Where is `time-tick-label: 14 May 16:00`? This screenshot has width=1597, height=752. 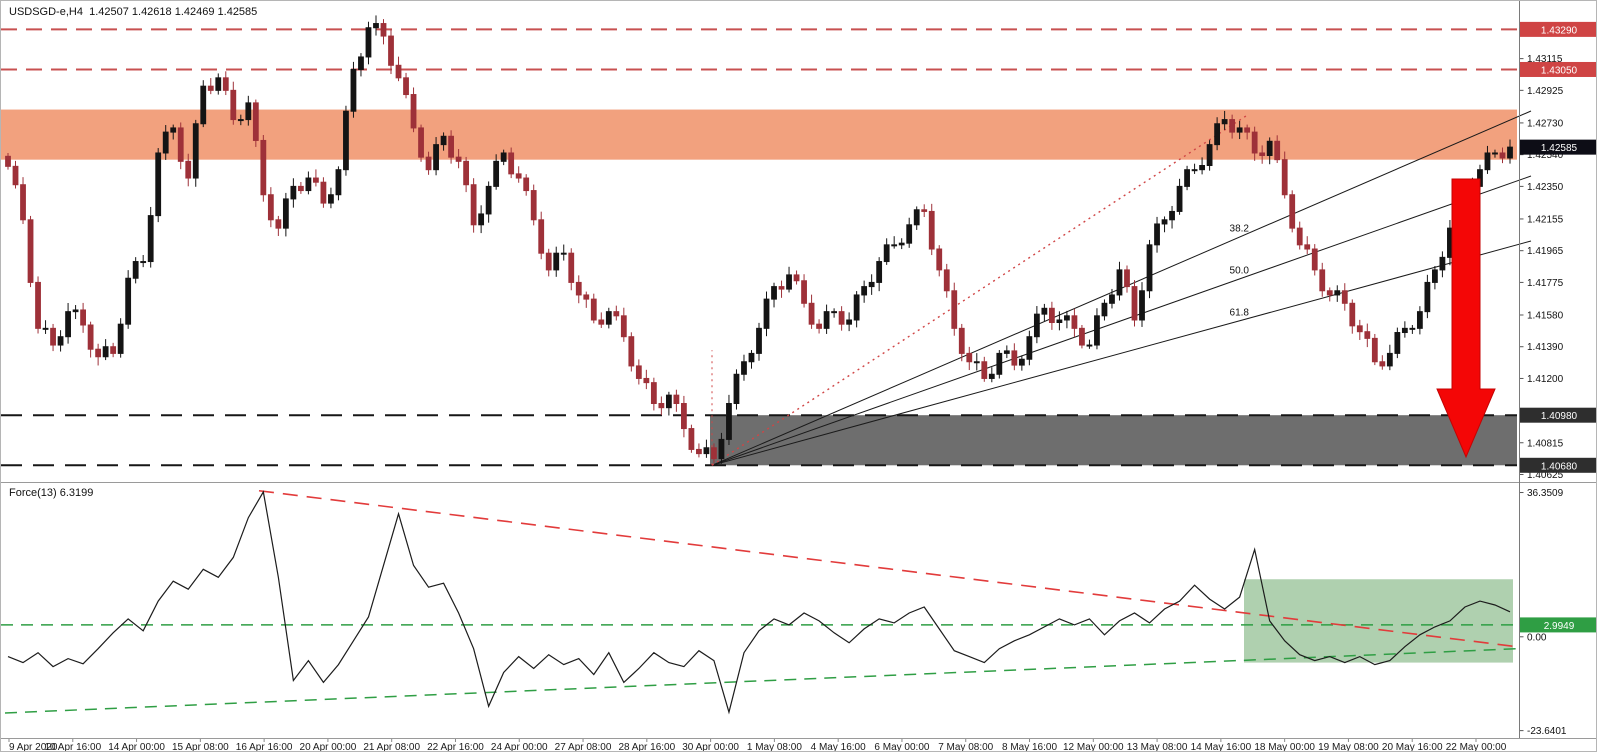 time-tick-label: 14 May 16:00 is located at coordinates (1221, 747).